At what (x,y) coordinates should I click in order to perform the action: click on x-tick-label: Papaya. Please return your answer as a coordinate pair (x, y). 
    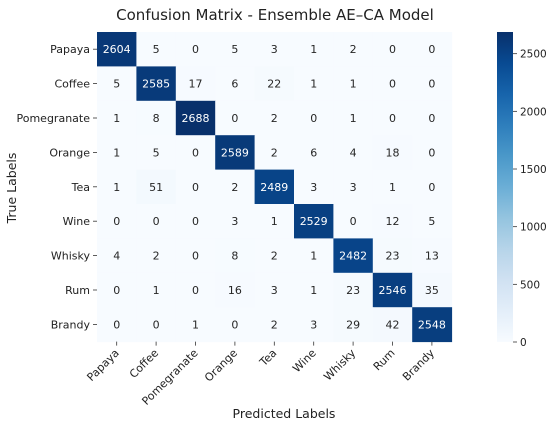
    Looking at the image, I should click on (102, 365).